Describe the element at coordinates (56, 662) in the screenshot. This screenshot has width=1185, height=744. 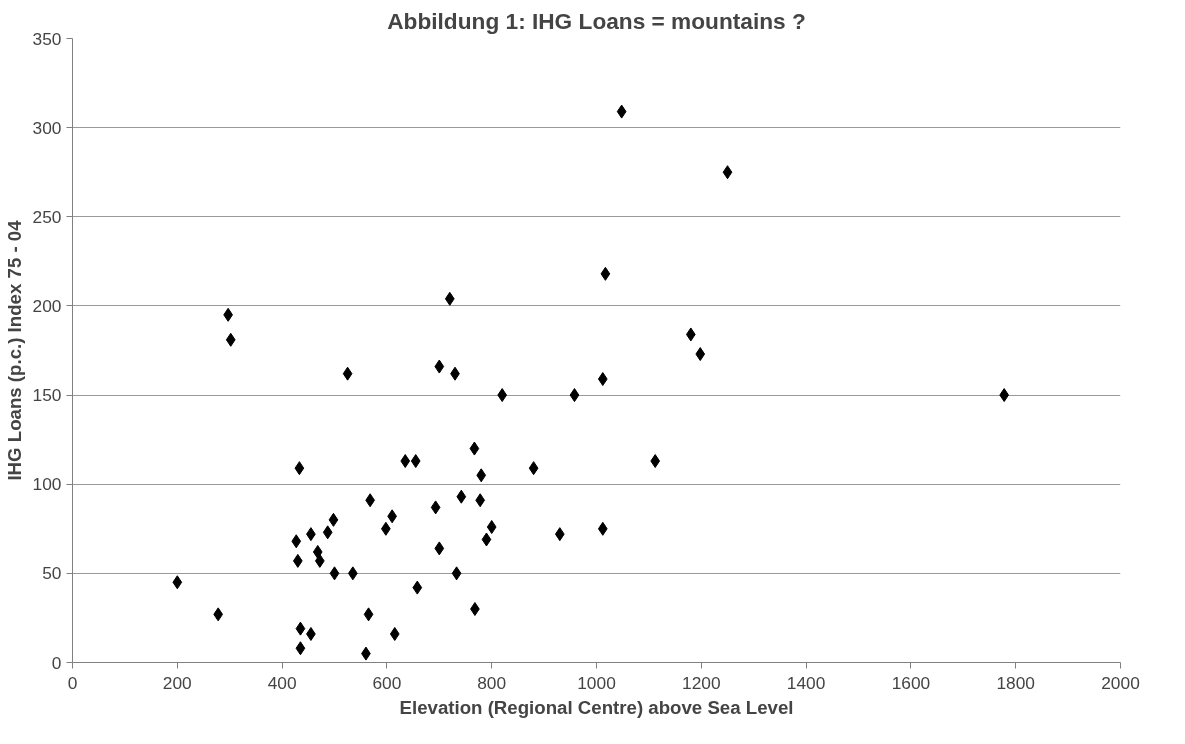
I see `y-tick-label: 0` at that location.